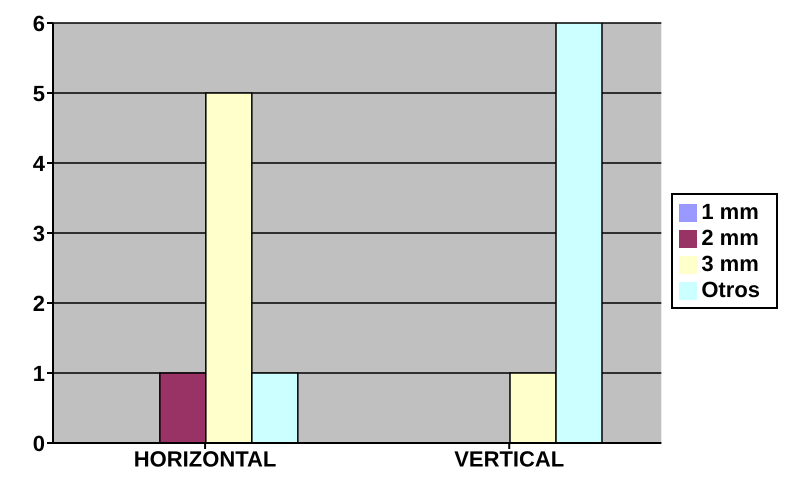 Image resolution: width=788 pixels, height=503 pixels. Describe the element at coordinates (38, 93) in the screenshot. I see `y-tick-label: 5` at that location.